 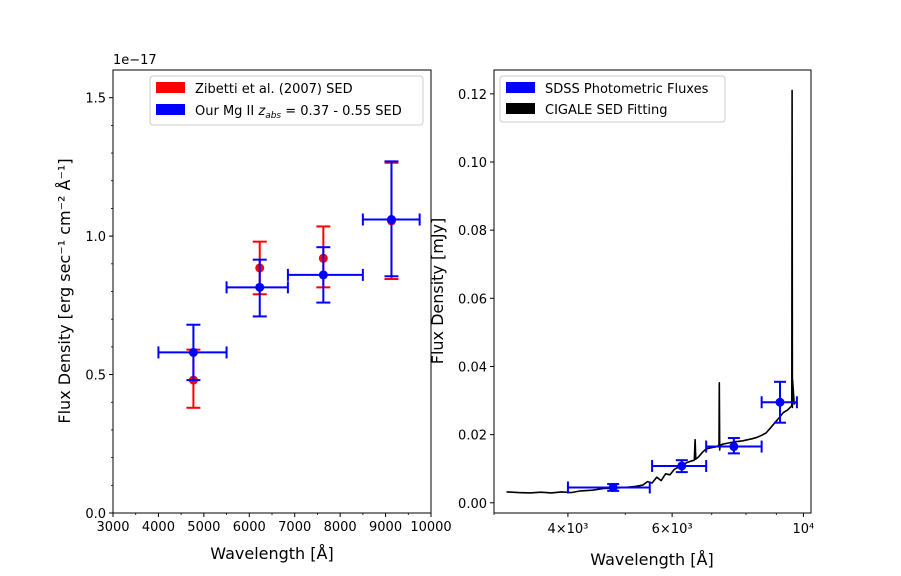 What do you see at coordinates (95, 376) in the screenshot?
I see `left-y-tick-label: 0.5` at bounding box center [95, 376].